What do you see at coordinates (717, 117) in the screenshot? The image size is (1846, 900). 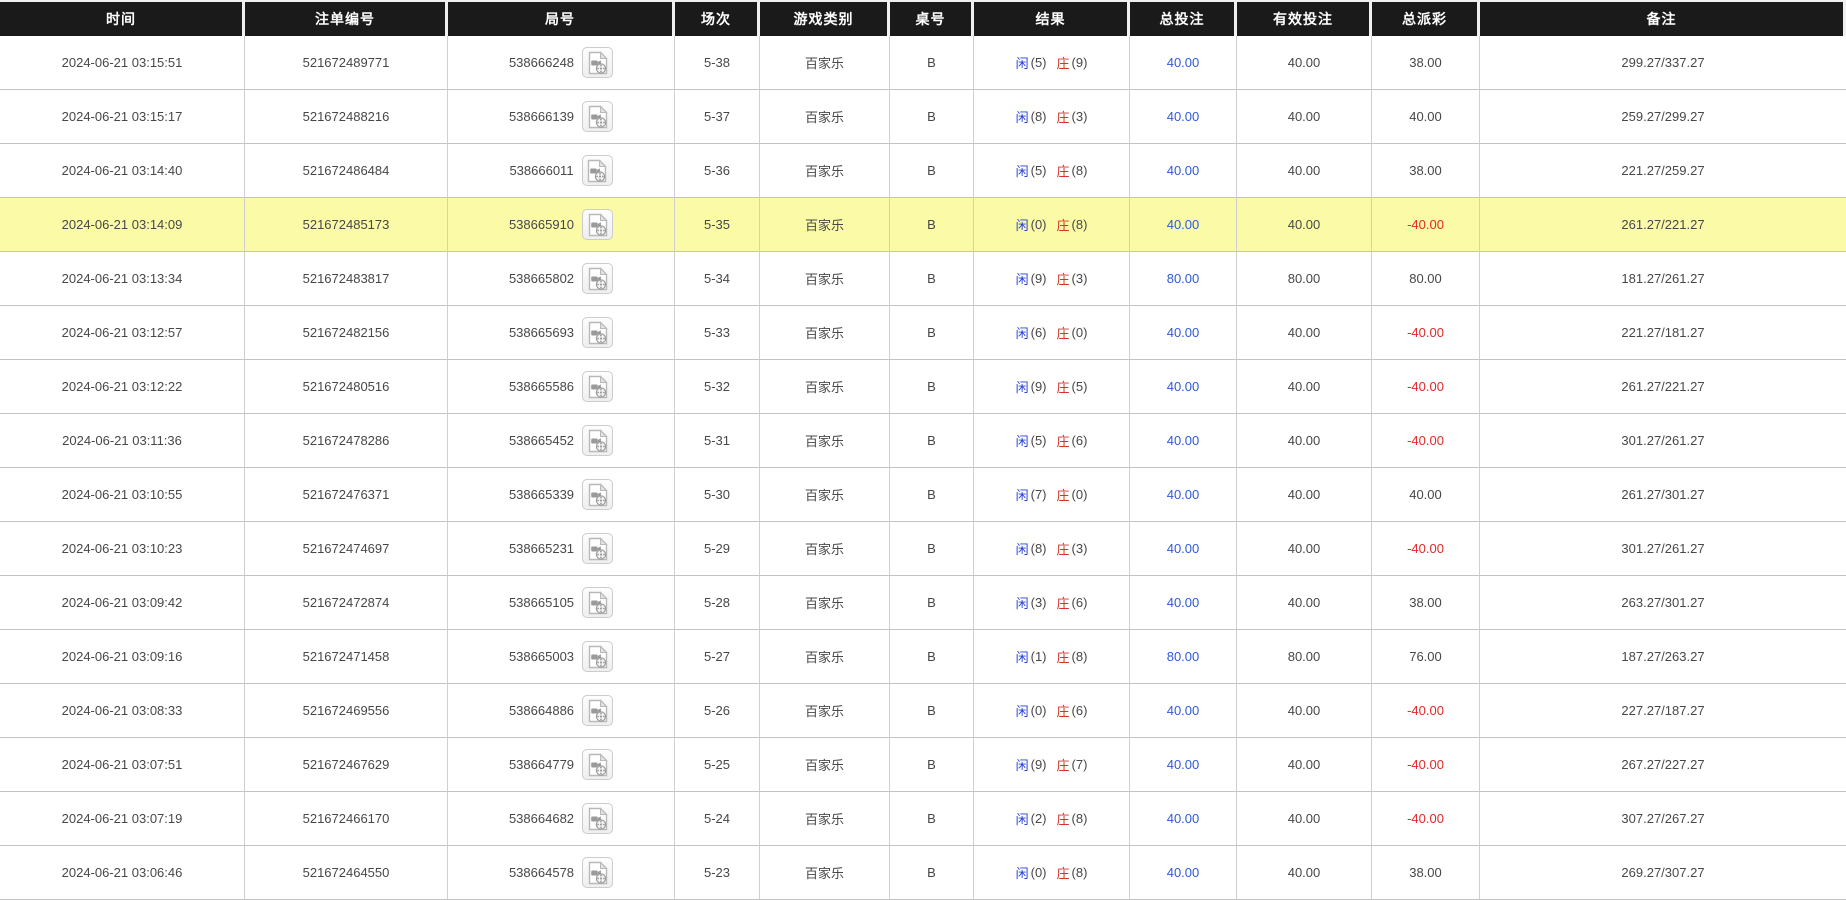 I see `cell-session: 5-37` at bounding box center [717, 117].